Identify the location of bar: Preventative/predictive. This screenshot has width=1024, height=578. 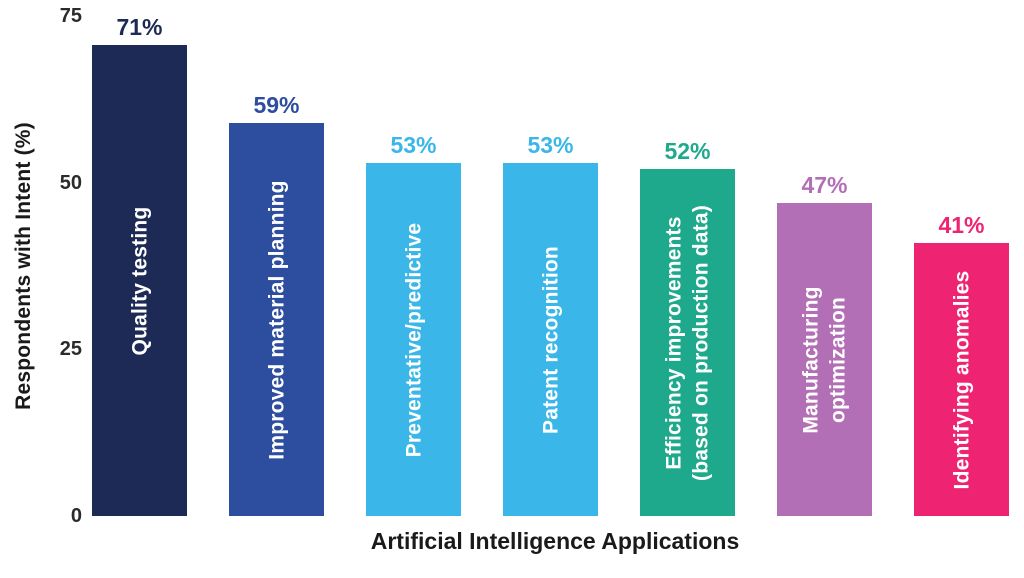
(413, 339).